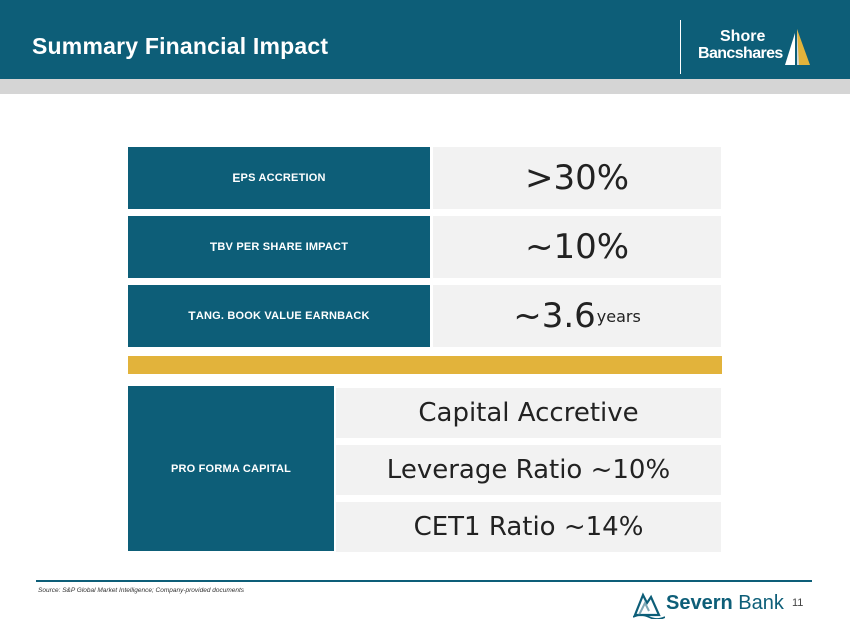 This screenshot has height=638, width=850. Describe the element at coordinates (743, 36) in the screenshot. I see `logo-text-shore: Shore` at that location.